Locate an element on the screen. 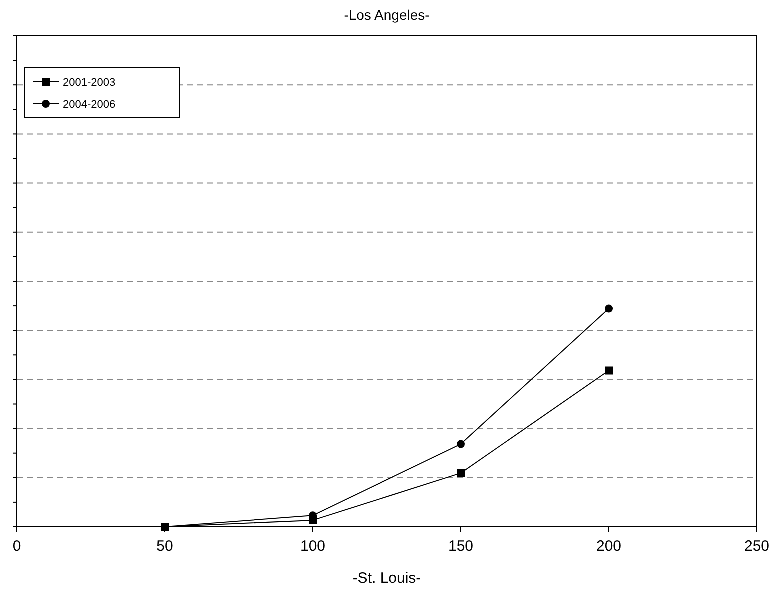  x-tick-label: 150 is located at coordinates (461, 546).